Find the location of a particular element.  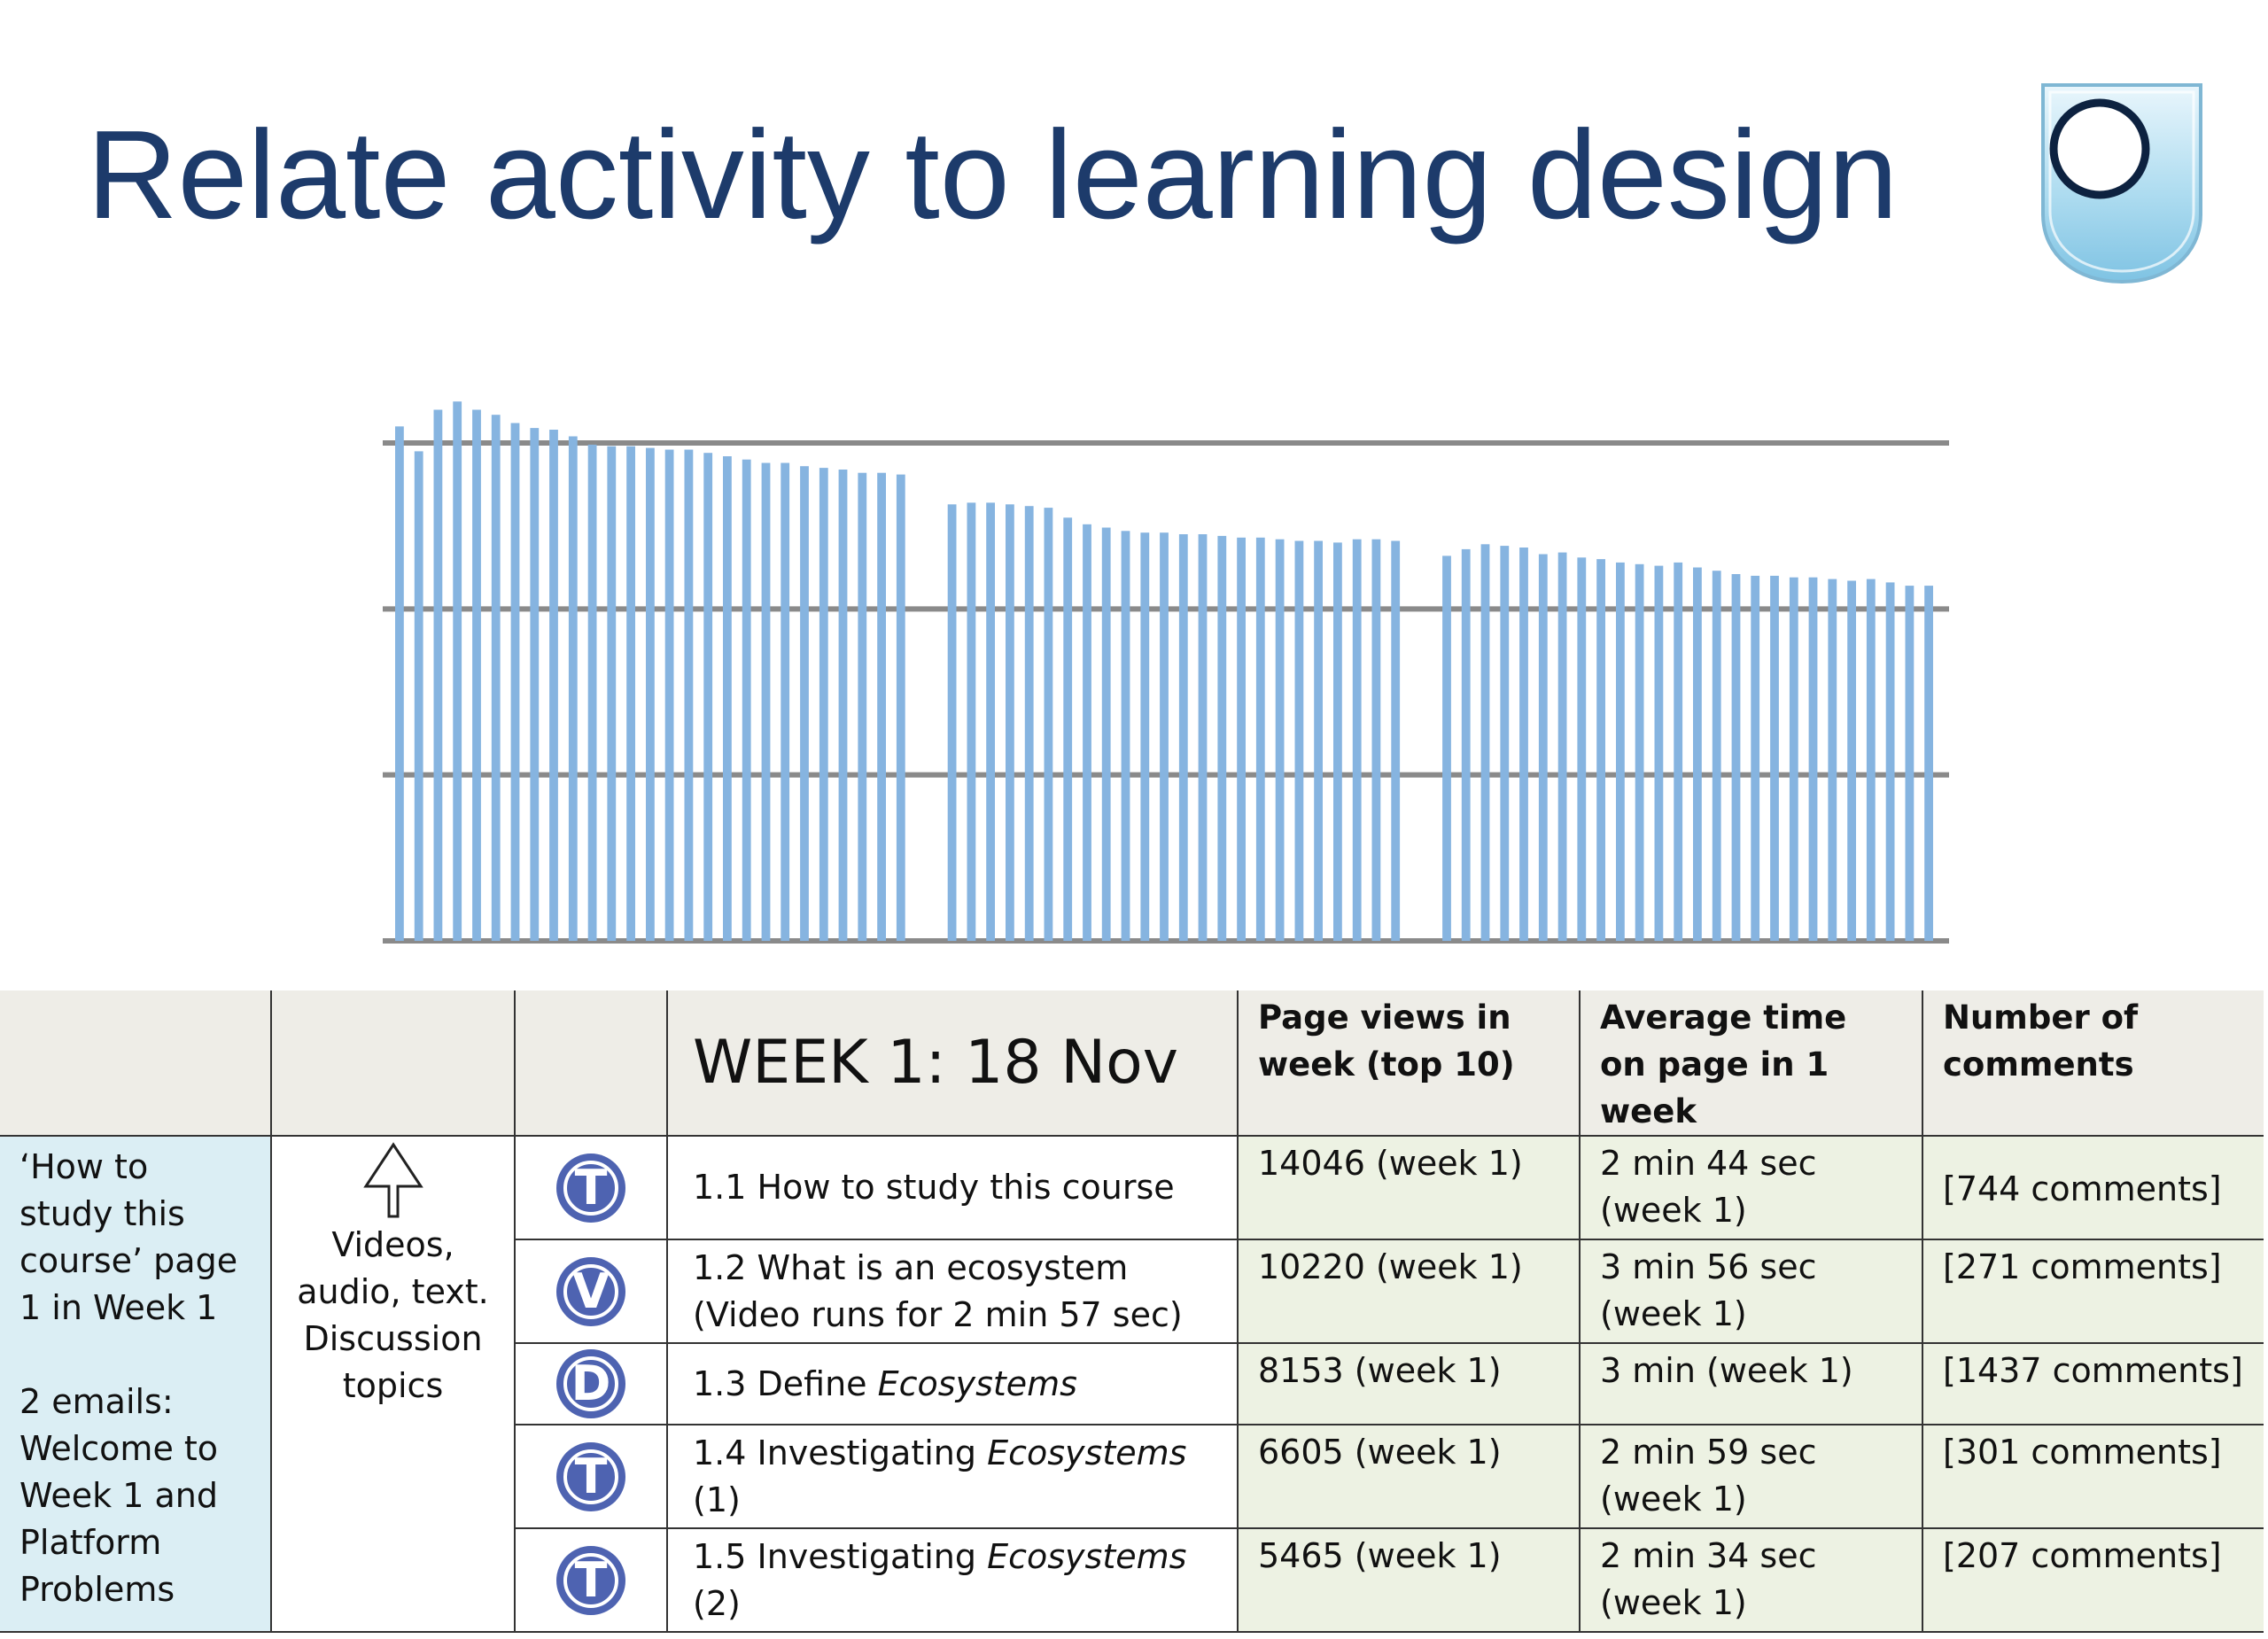

comments-cell: [271 comments] is located at coordinates (2093, 1291).